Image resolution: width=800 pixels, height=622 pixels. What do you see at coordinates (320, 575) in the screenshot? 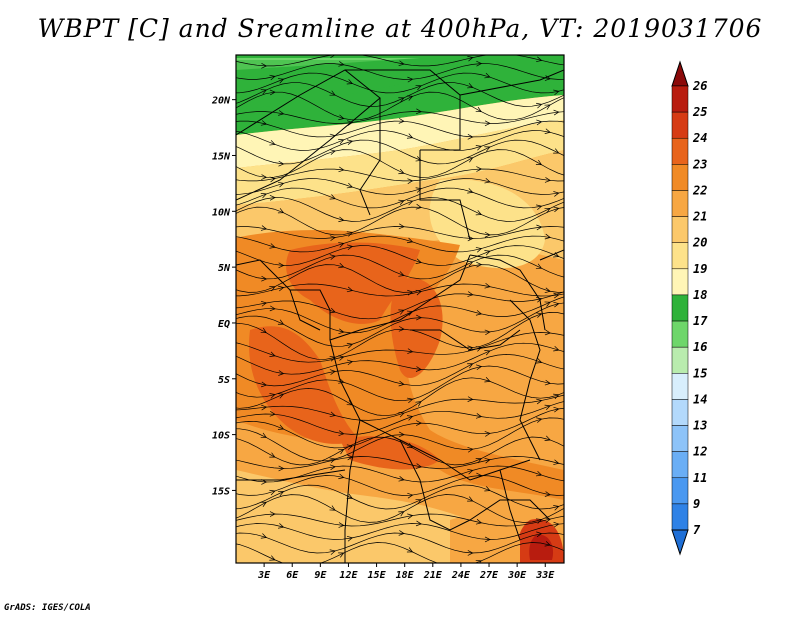
I see `lon-tick-label: 9E` at bounding box center [320, 575].